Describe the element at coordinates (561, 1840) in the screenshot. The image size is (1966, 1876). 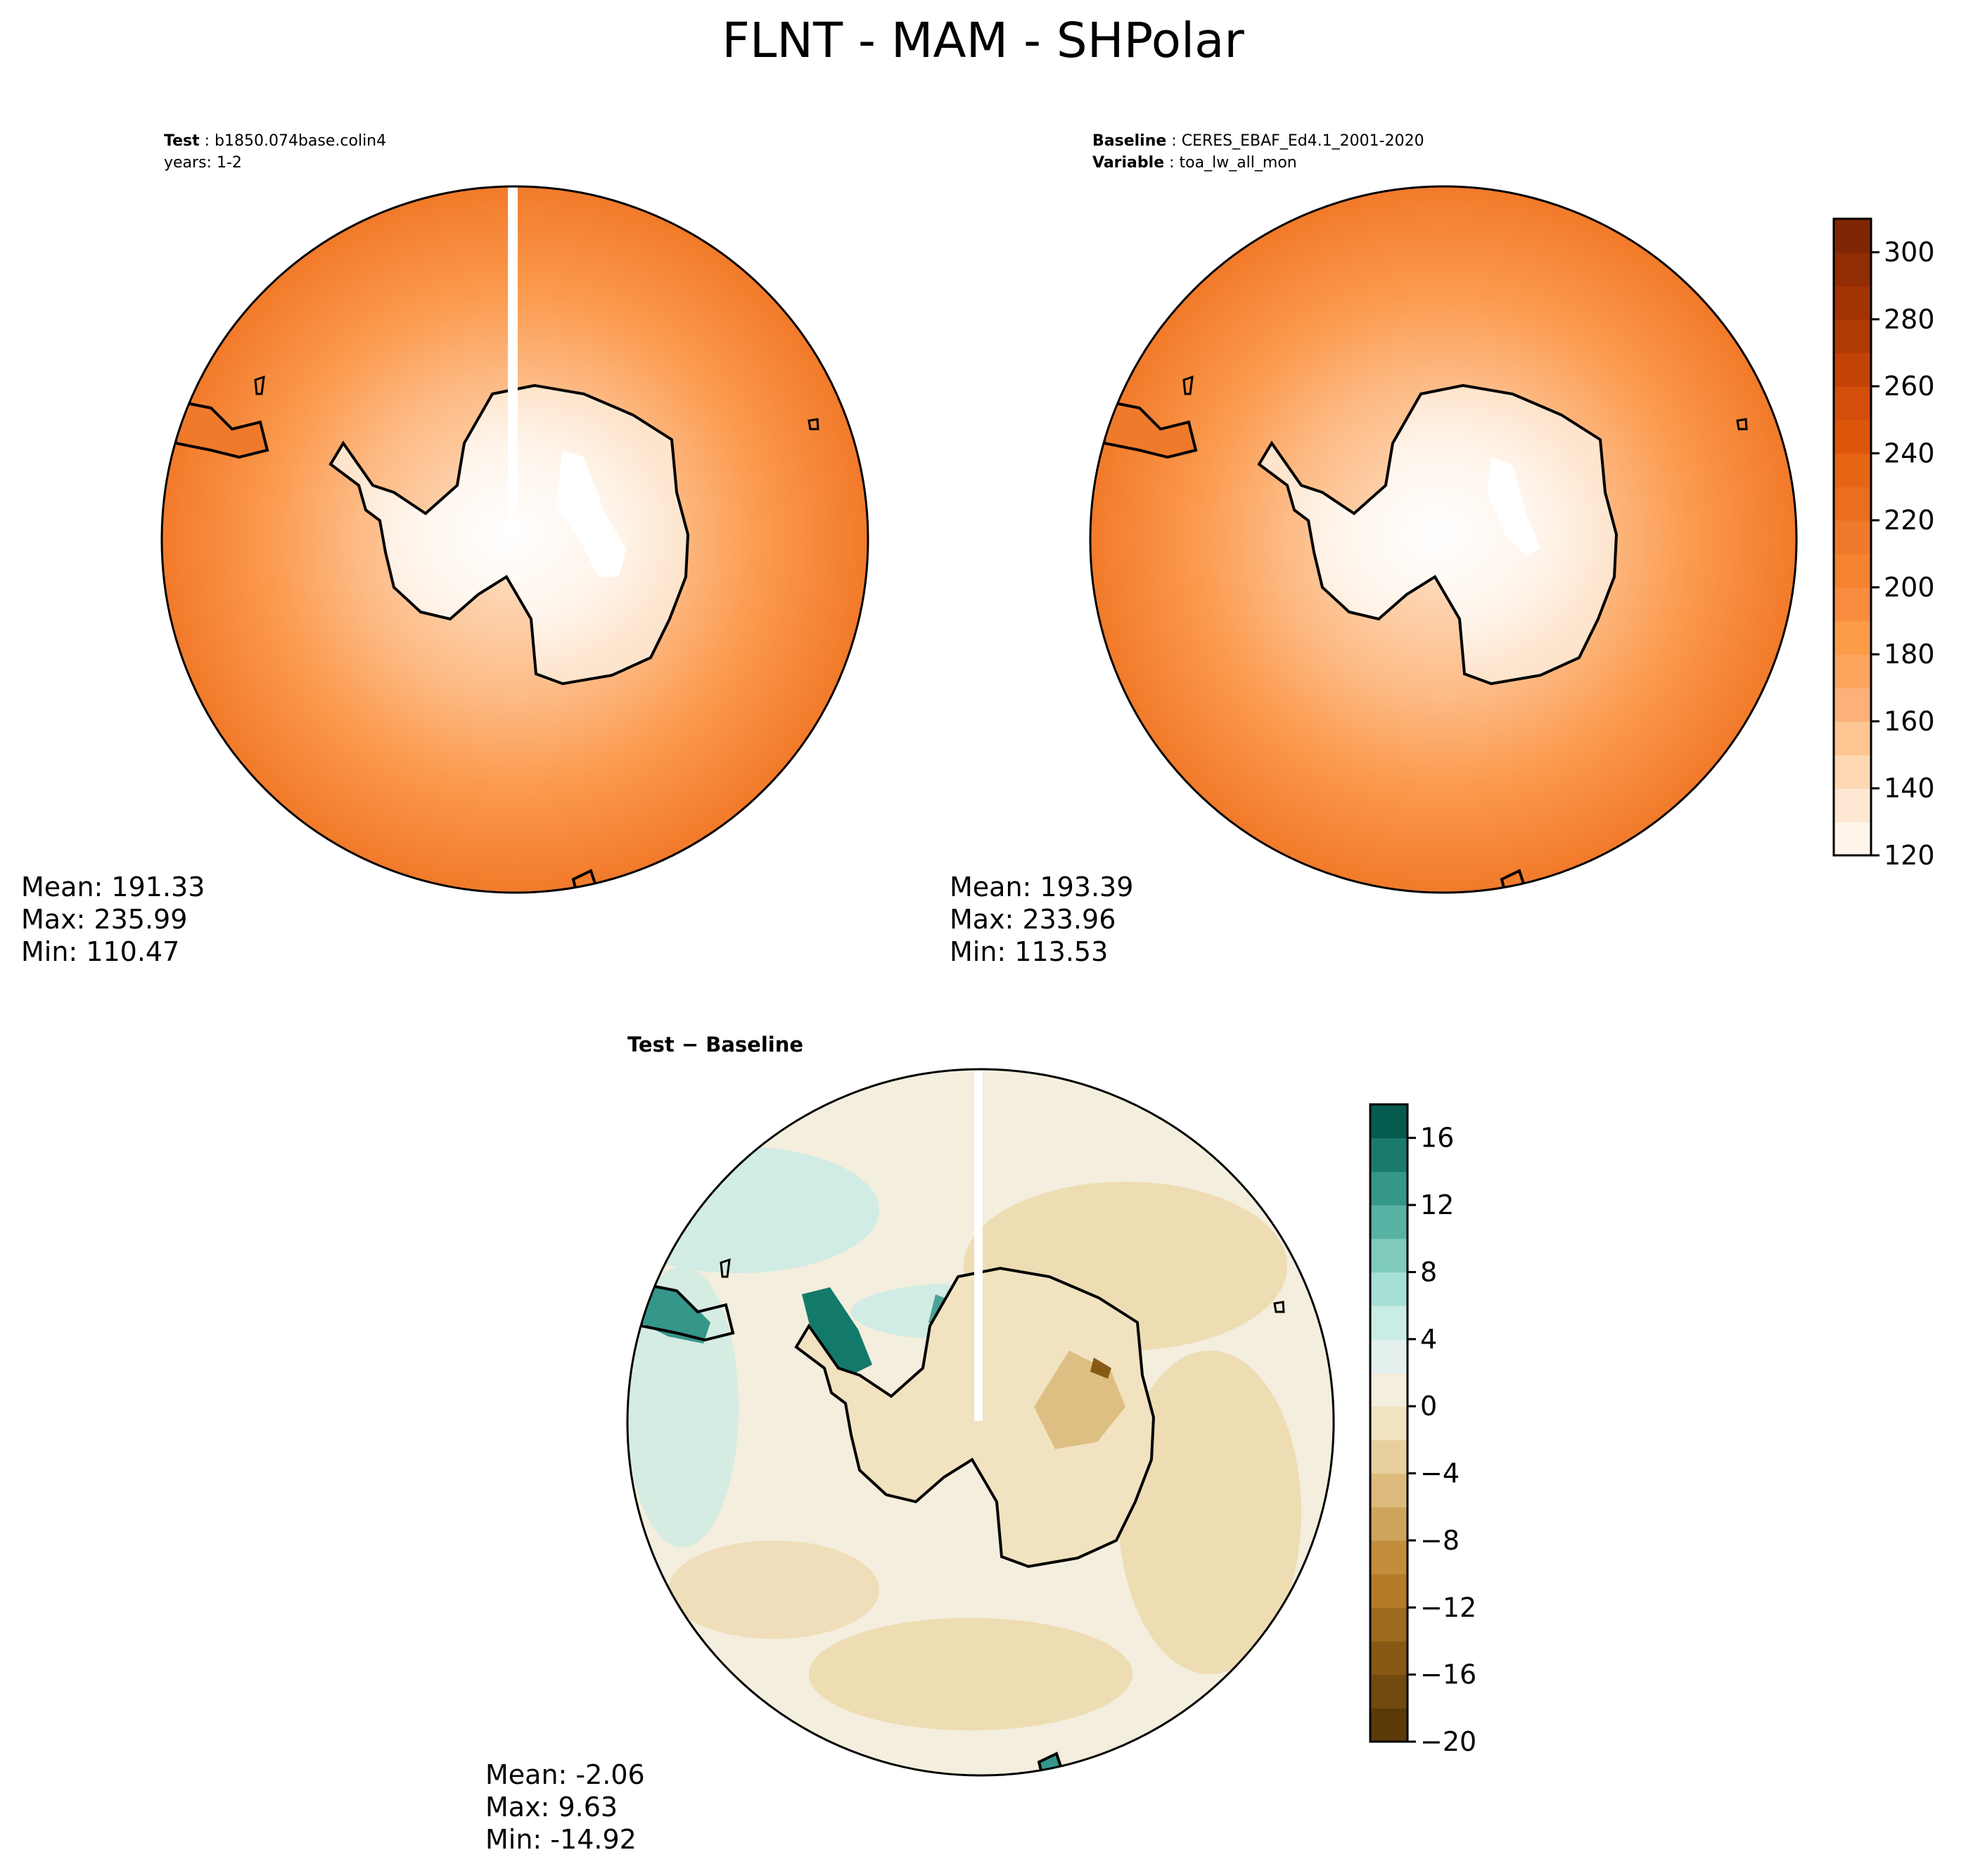
I see `diff-min: Min: -14.92` at that location.